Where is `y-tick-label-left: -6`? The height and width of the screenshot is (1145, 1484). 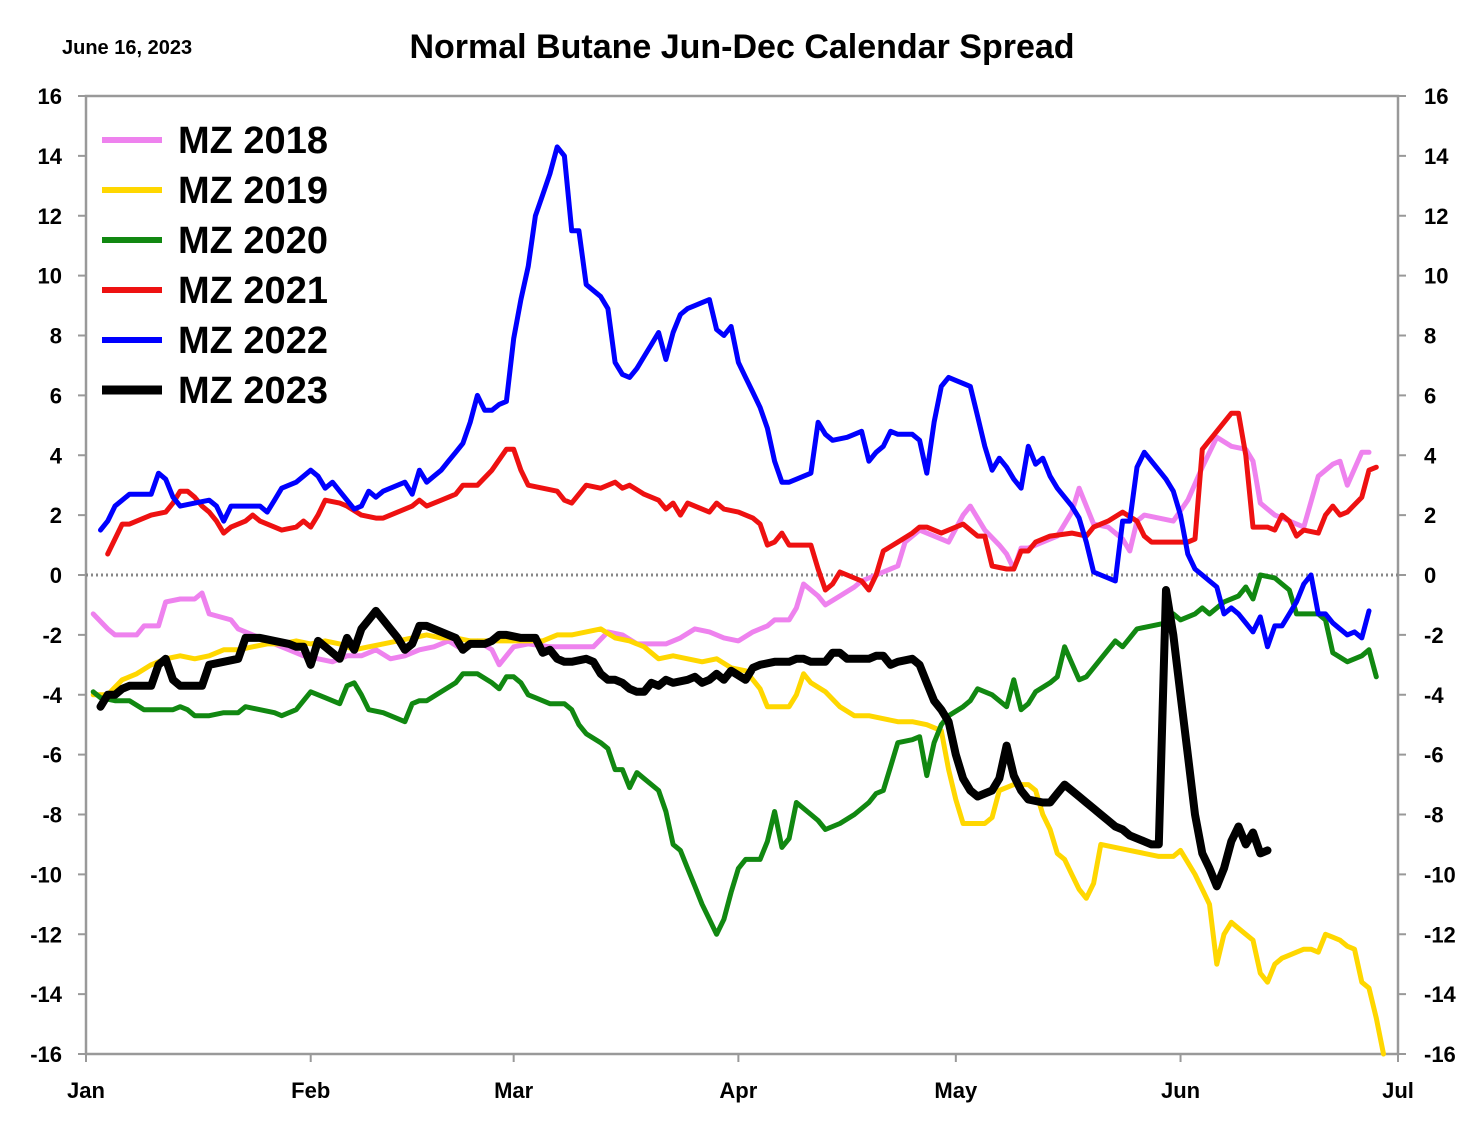 y-tick-label-left: -6 is located at coordinates (52, 755).